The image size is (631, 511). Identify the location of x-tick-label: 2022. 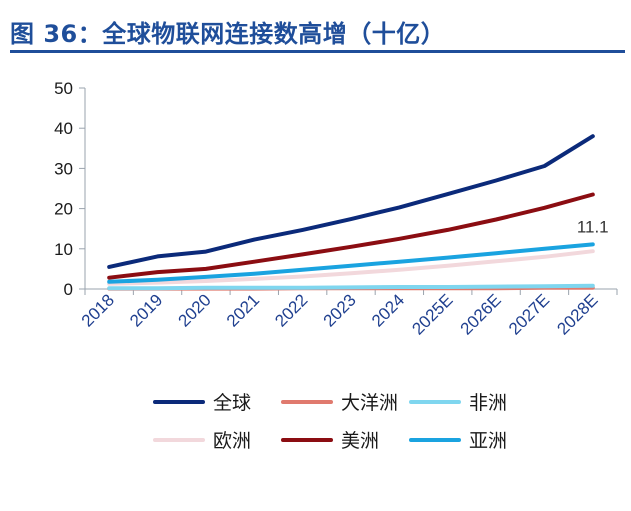
(291, 310).